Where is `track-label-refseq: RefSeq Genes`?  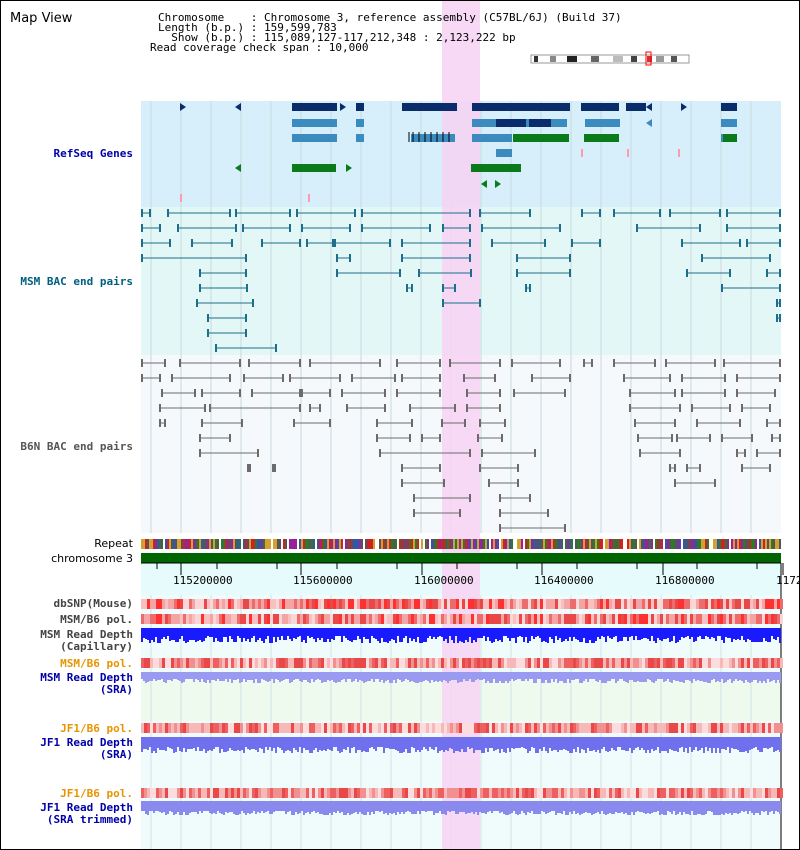
track-label-refseq: RefSeq Genes is located at coordinates (93, 153).